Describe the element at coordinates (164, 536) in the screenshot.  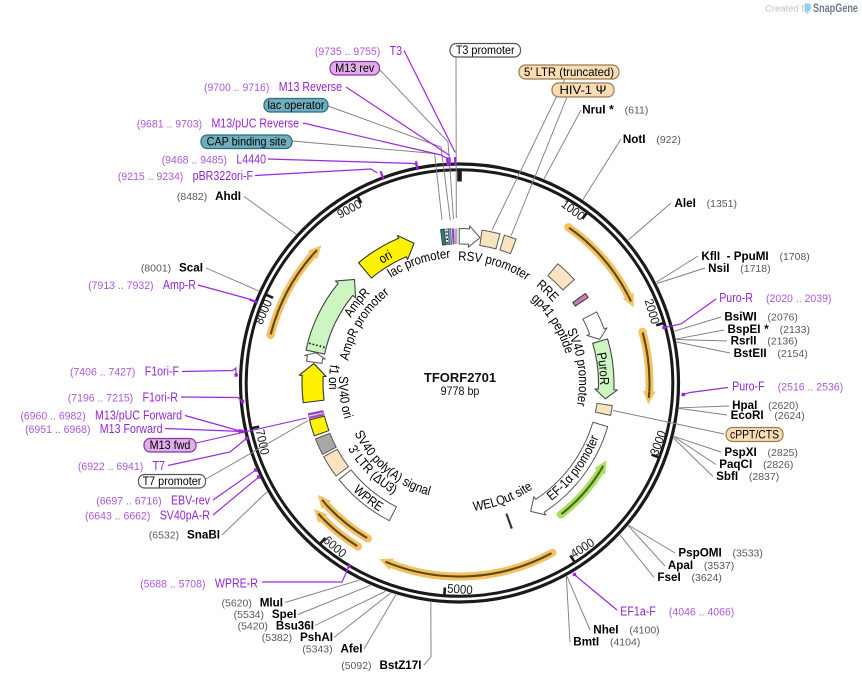
I see `svg-text: (6532)` at that location.